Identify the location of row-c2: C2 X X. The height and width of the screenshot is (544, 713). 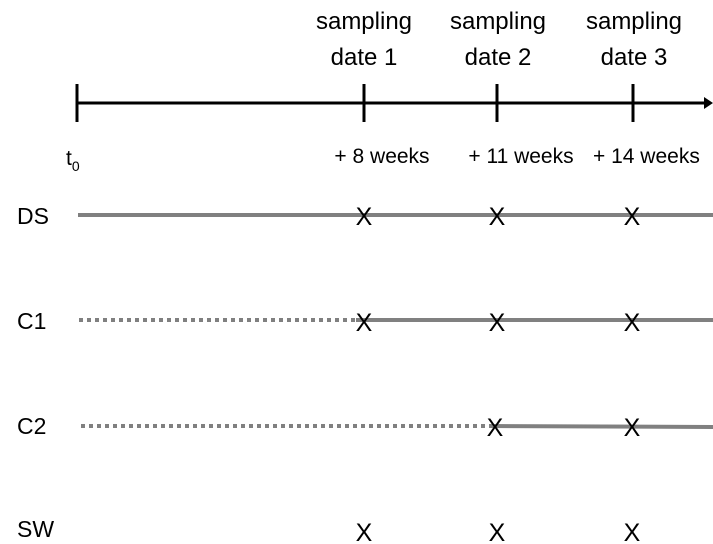
(365, 427).